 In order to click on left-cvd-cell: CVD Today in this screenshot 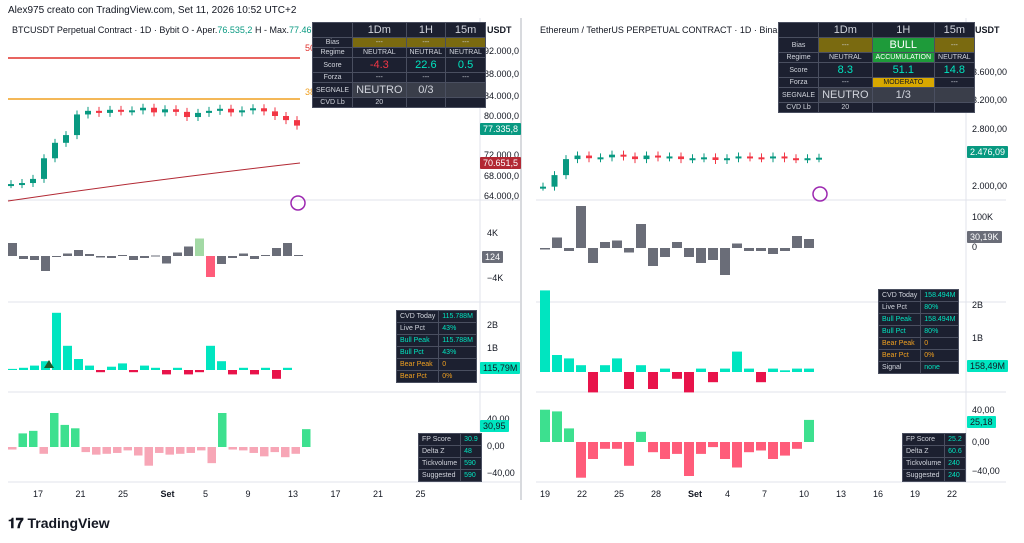, I will do `click(417, 316)`.